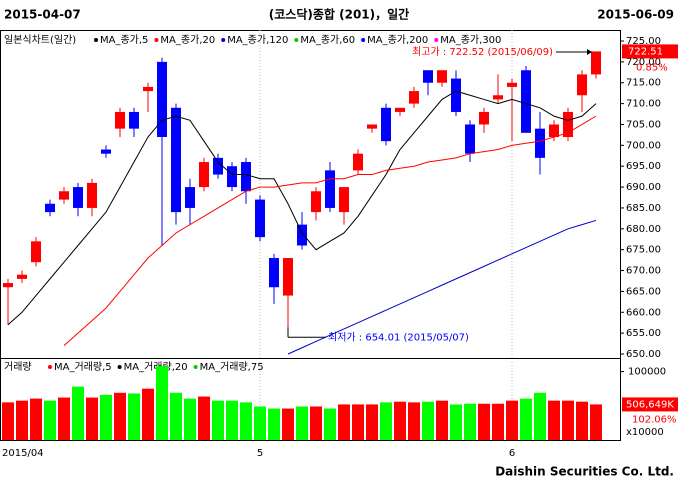  I want to click on legend-label: MA_종가,200, so click(397, 40).